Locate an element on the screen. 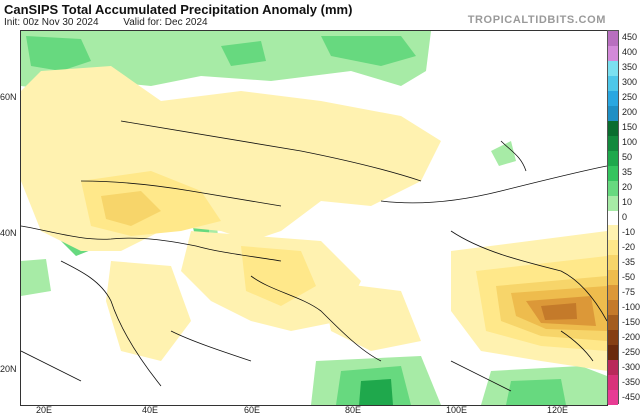  legend-label: 20 is located at coordinates (627, 187).